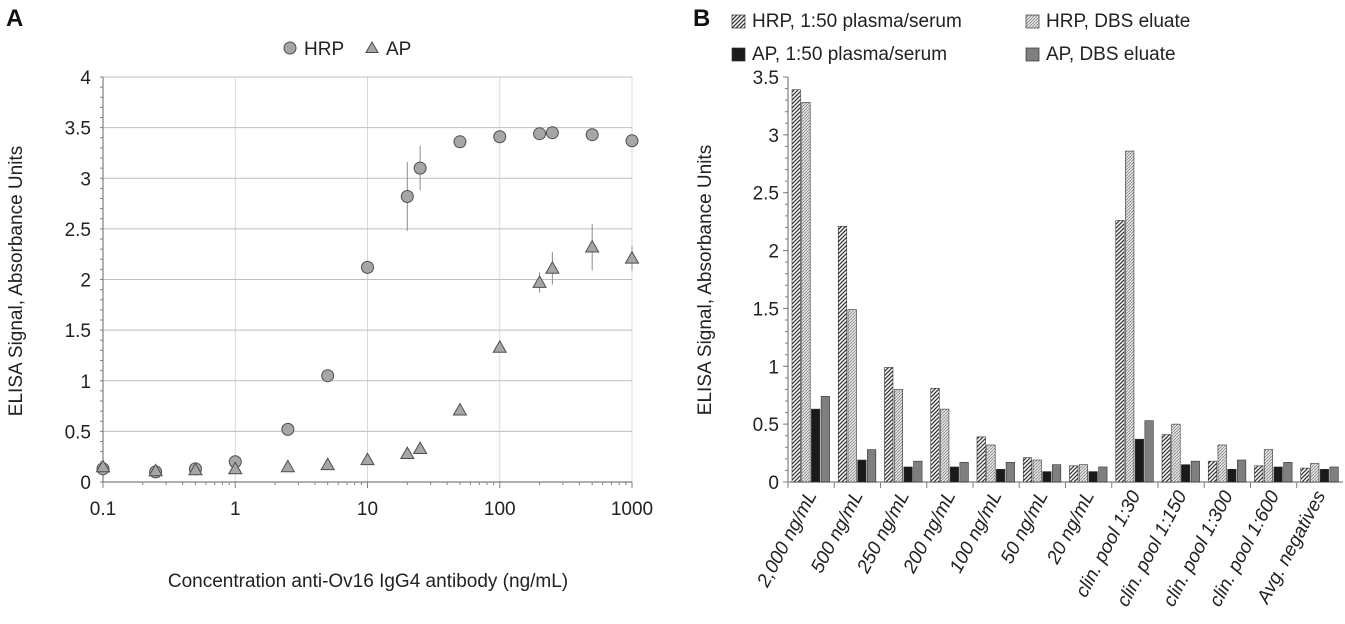  What do you see at coordinates (766, 281) in the screenshot?
I see `panel-b-y-tick-labels: 0 0.5 1 1.5 2 2.5 3 3.5` at bounding box center [766, 281].